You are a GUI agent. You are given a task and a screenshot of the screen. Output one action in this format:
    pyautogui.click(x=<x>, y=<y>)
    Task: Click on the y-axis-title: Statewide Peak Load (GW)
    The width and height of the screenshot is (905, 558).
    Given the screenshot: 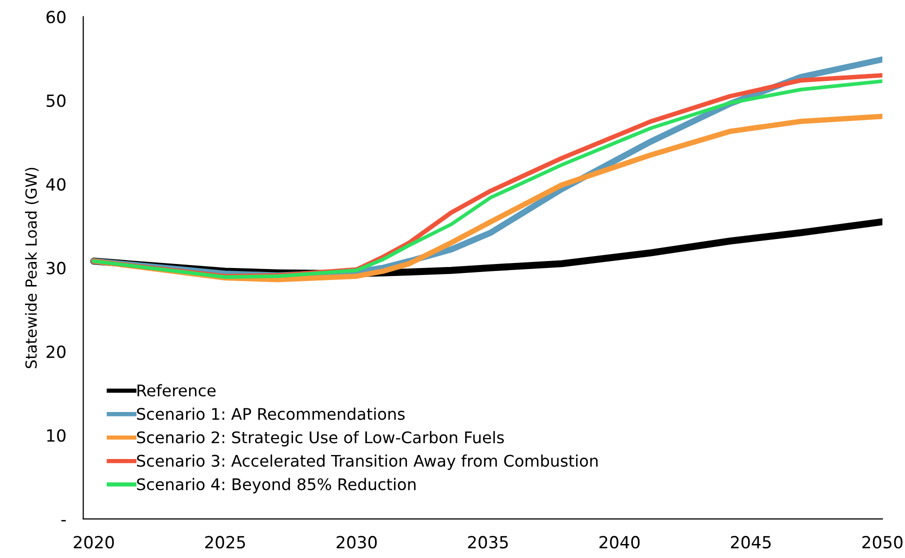 What is the action you would take?
    pyautogui.click(x=32, y=268)
    